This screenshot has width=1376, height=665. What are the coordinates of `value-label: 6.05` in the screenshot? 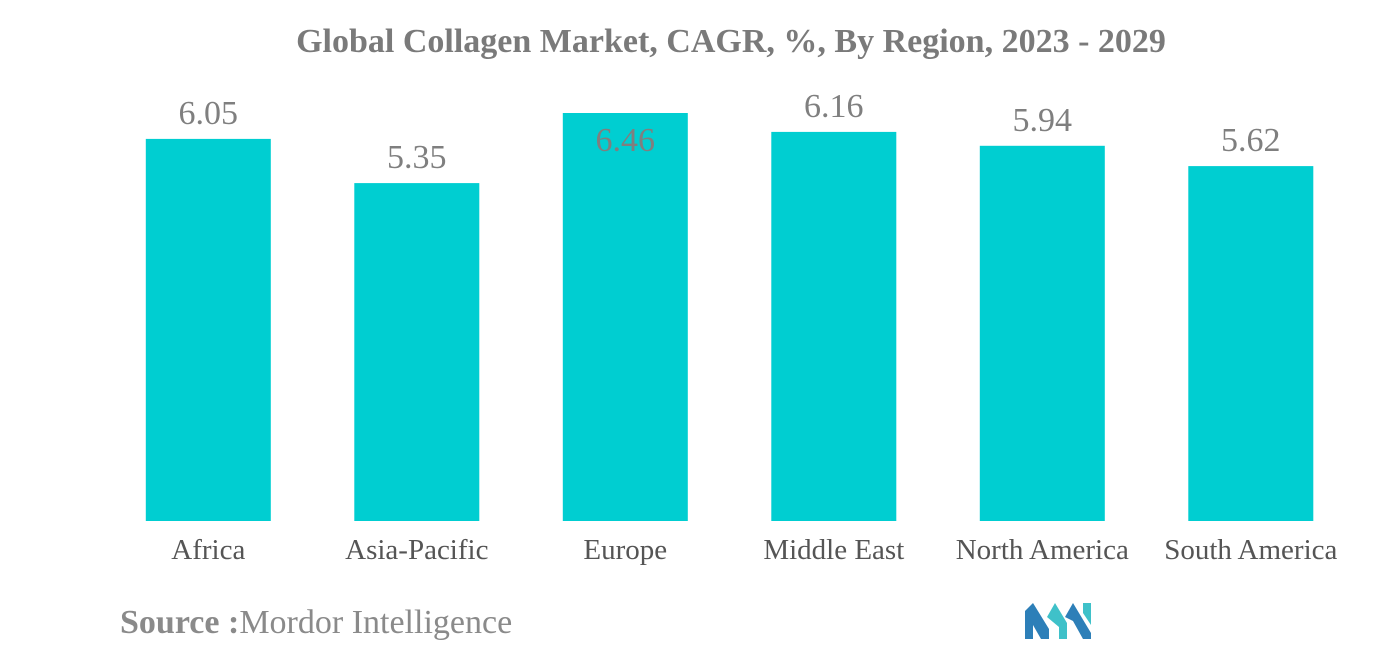 It's located at (209, 113).